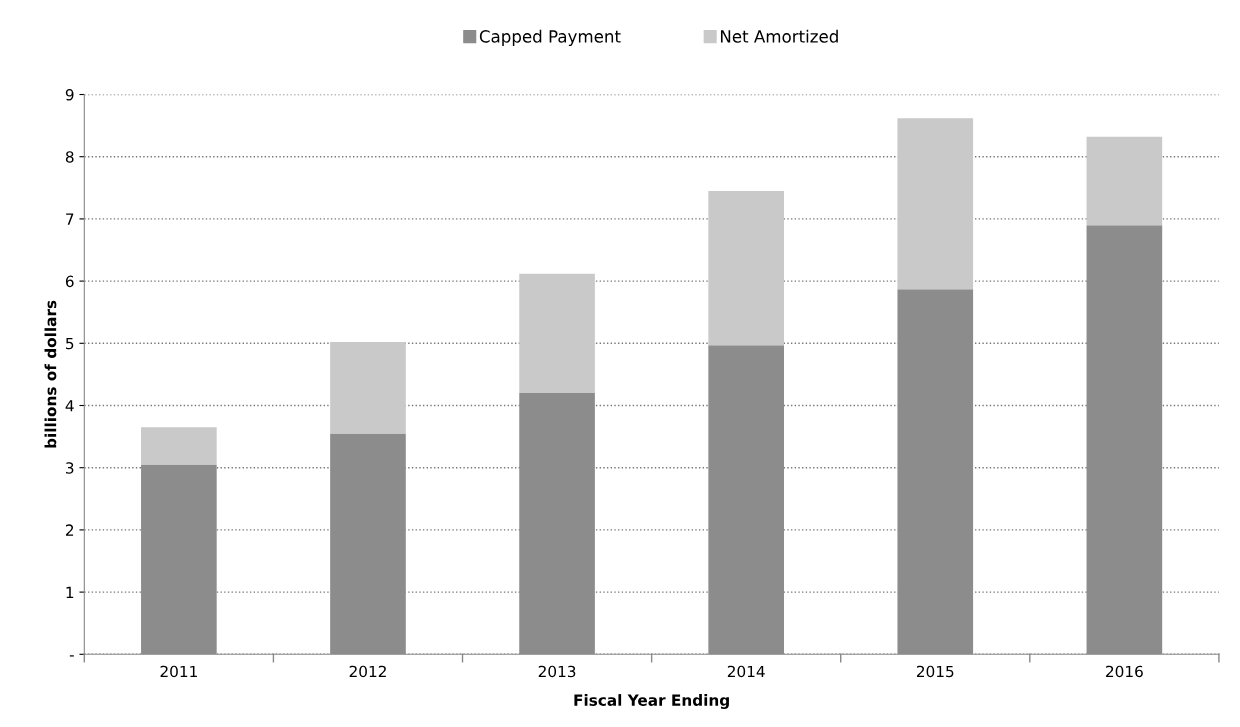 The image size is (1240, 727). I want to click on y-tick-label: 7, so click(70, 219).